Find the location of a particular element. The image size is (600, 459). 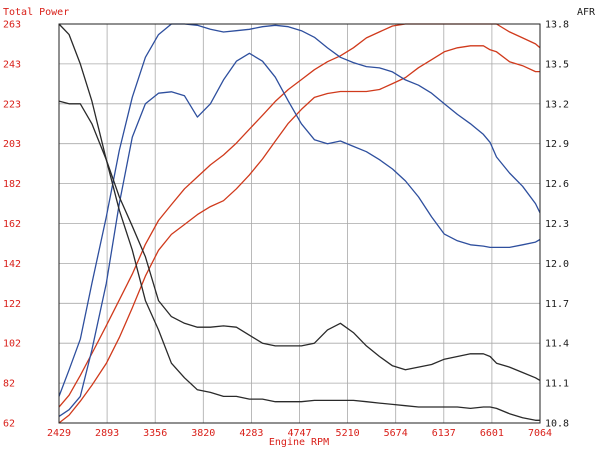

x-tick-label: 6601 is located at coordinates (492, 433).